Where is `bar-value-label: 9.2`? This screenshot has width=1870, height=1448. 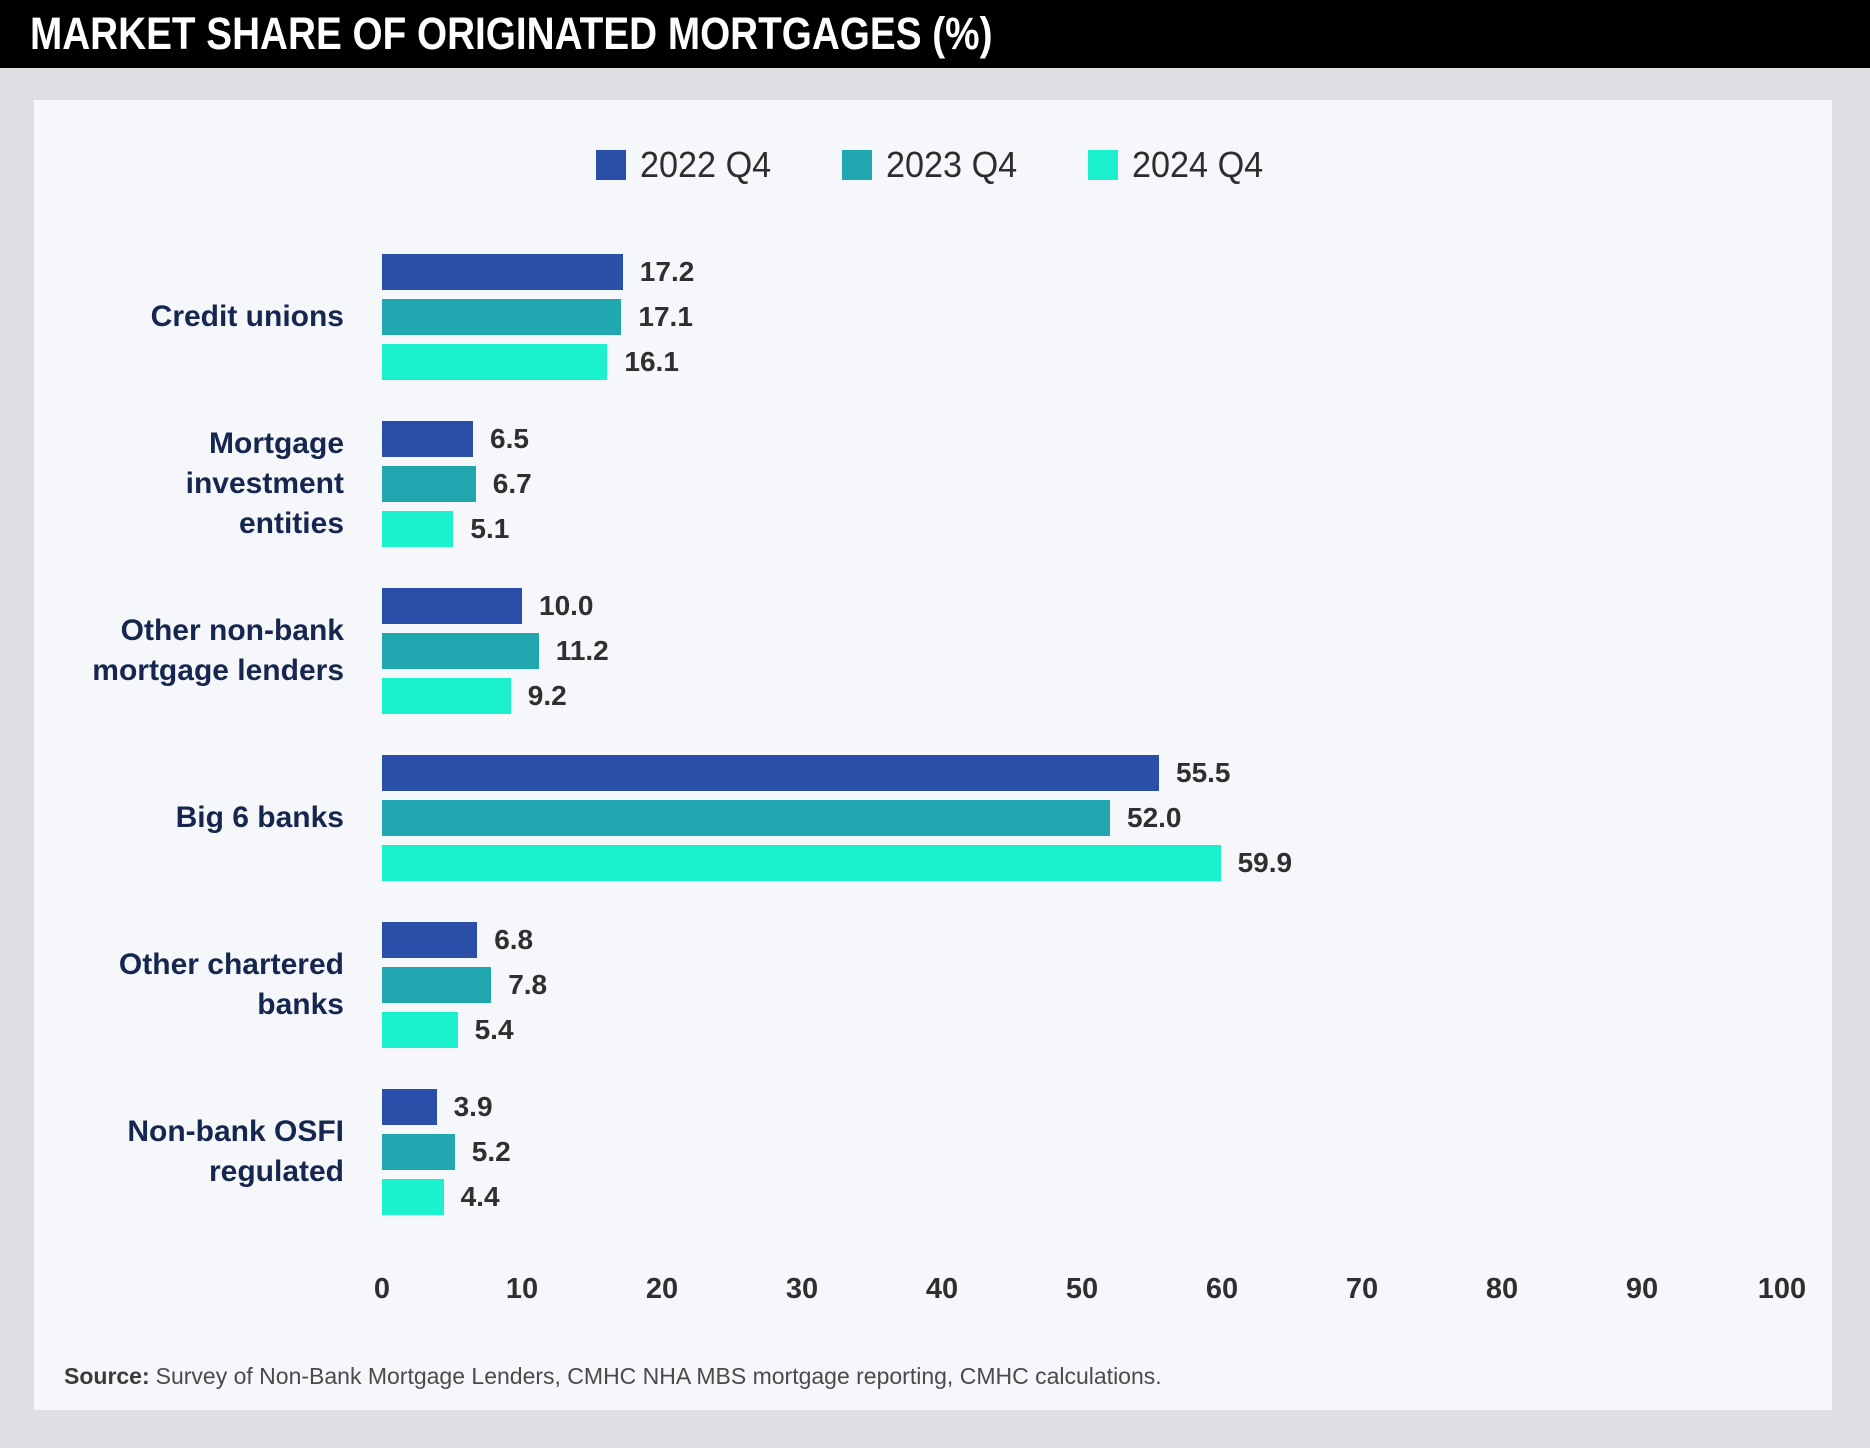
bar-value-label: 9.2 is located at coordinates (547, 695).